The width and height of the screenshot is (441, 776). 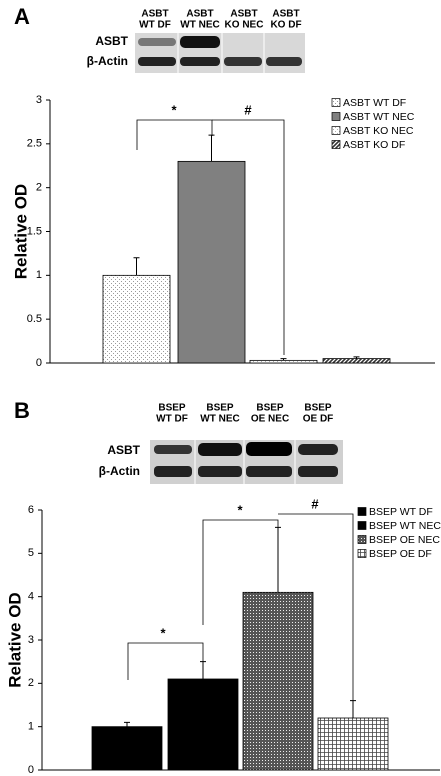 What do you see at coordinates (405, 526) in the screenshot?
I see `legend-label: BSEP WT NEC` at bounding box center [405, 526].